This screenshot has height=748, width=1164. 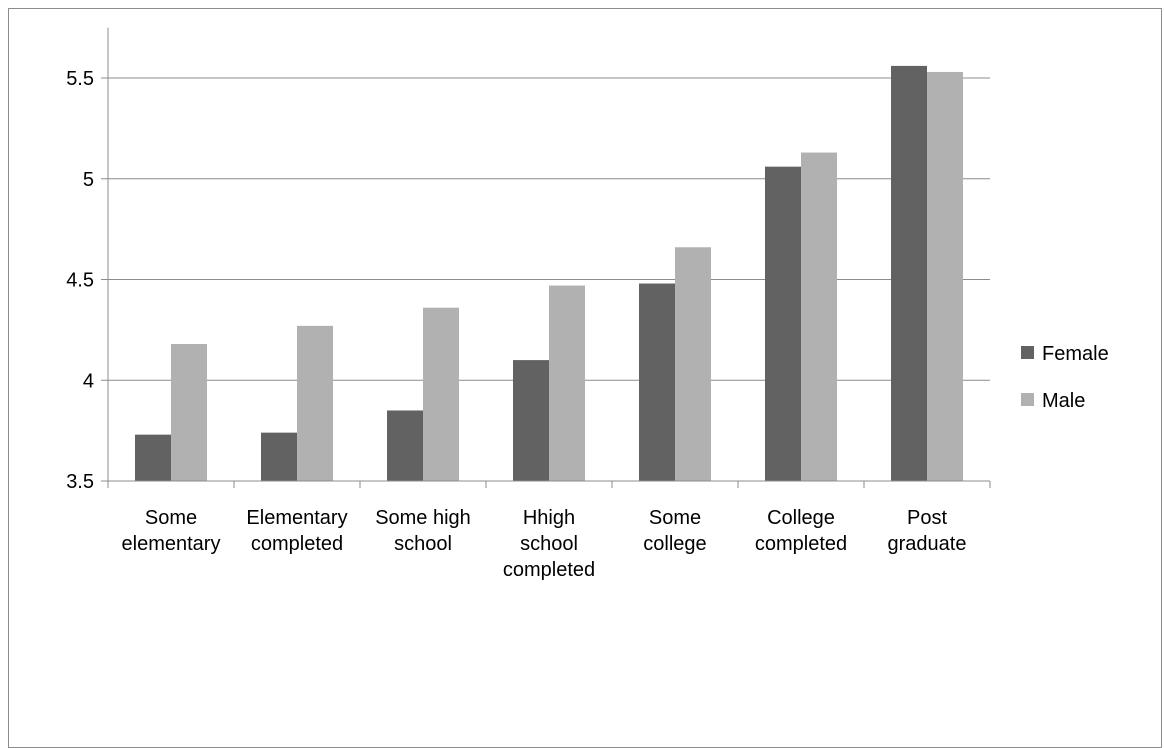 What do you see at coordinates (296, 518) in the screenshot?
I see `x-category-label-line: Elementary` at bounding box center [296, 518].